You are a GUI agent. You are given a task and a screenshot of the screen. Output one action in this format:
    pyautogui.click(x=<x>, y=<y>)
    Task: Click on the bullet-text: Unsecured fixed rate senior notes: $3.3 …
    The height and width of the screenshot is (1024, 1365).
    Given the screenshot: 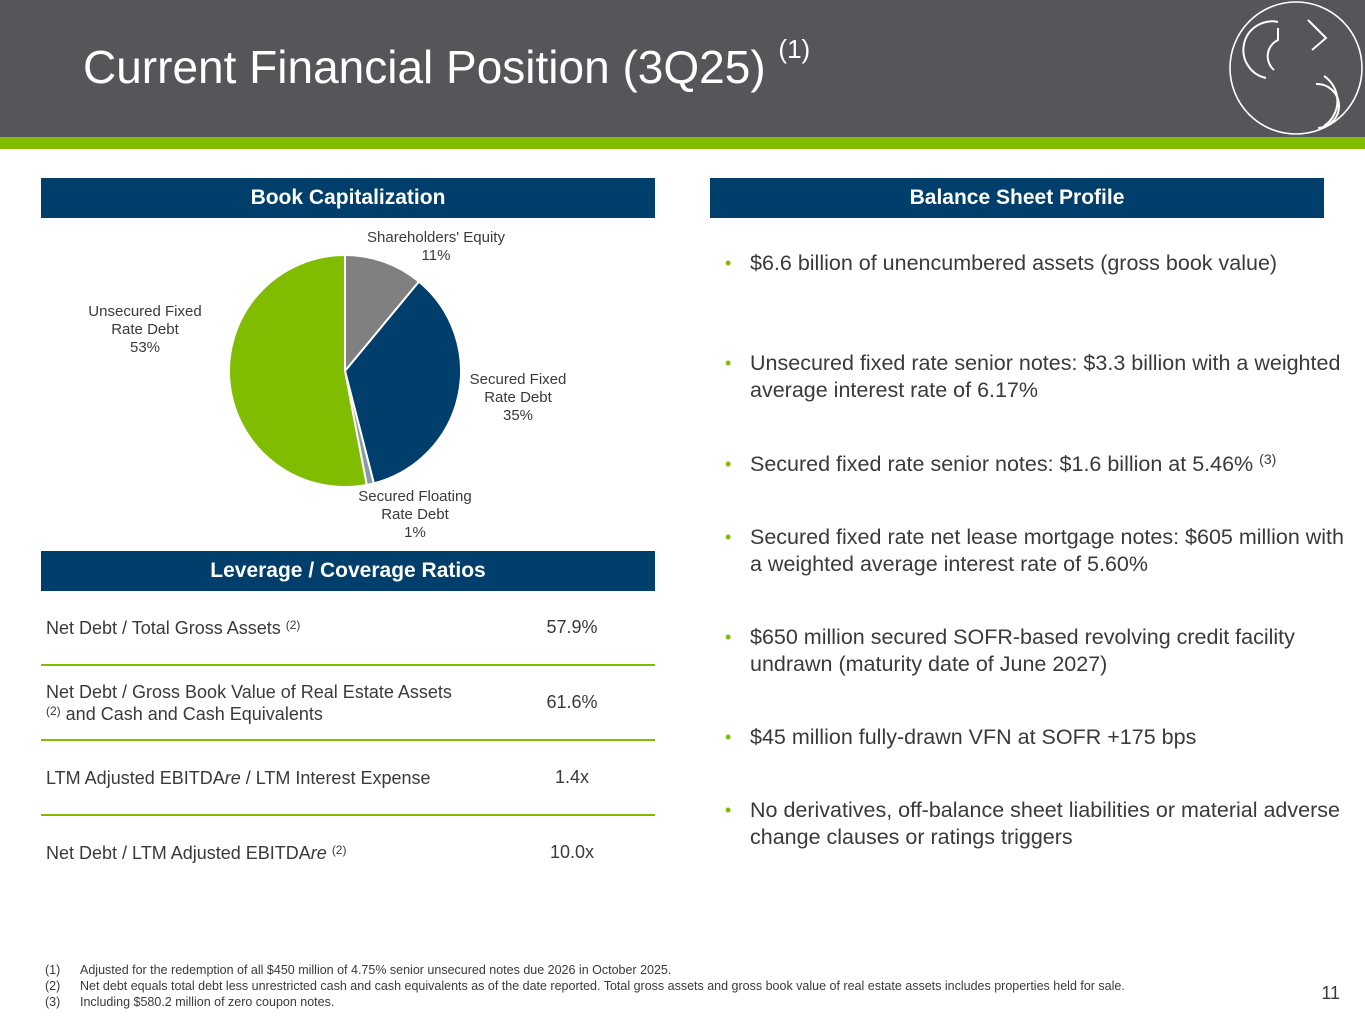 What is the action you would take?
    pyautogui.click(x=1045, y=376)
    